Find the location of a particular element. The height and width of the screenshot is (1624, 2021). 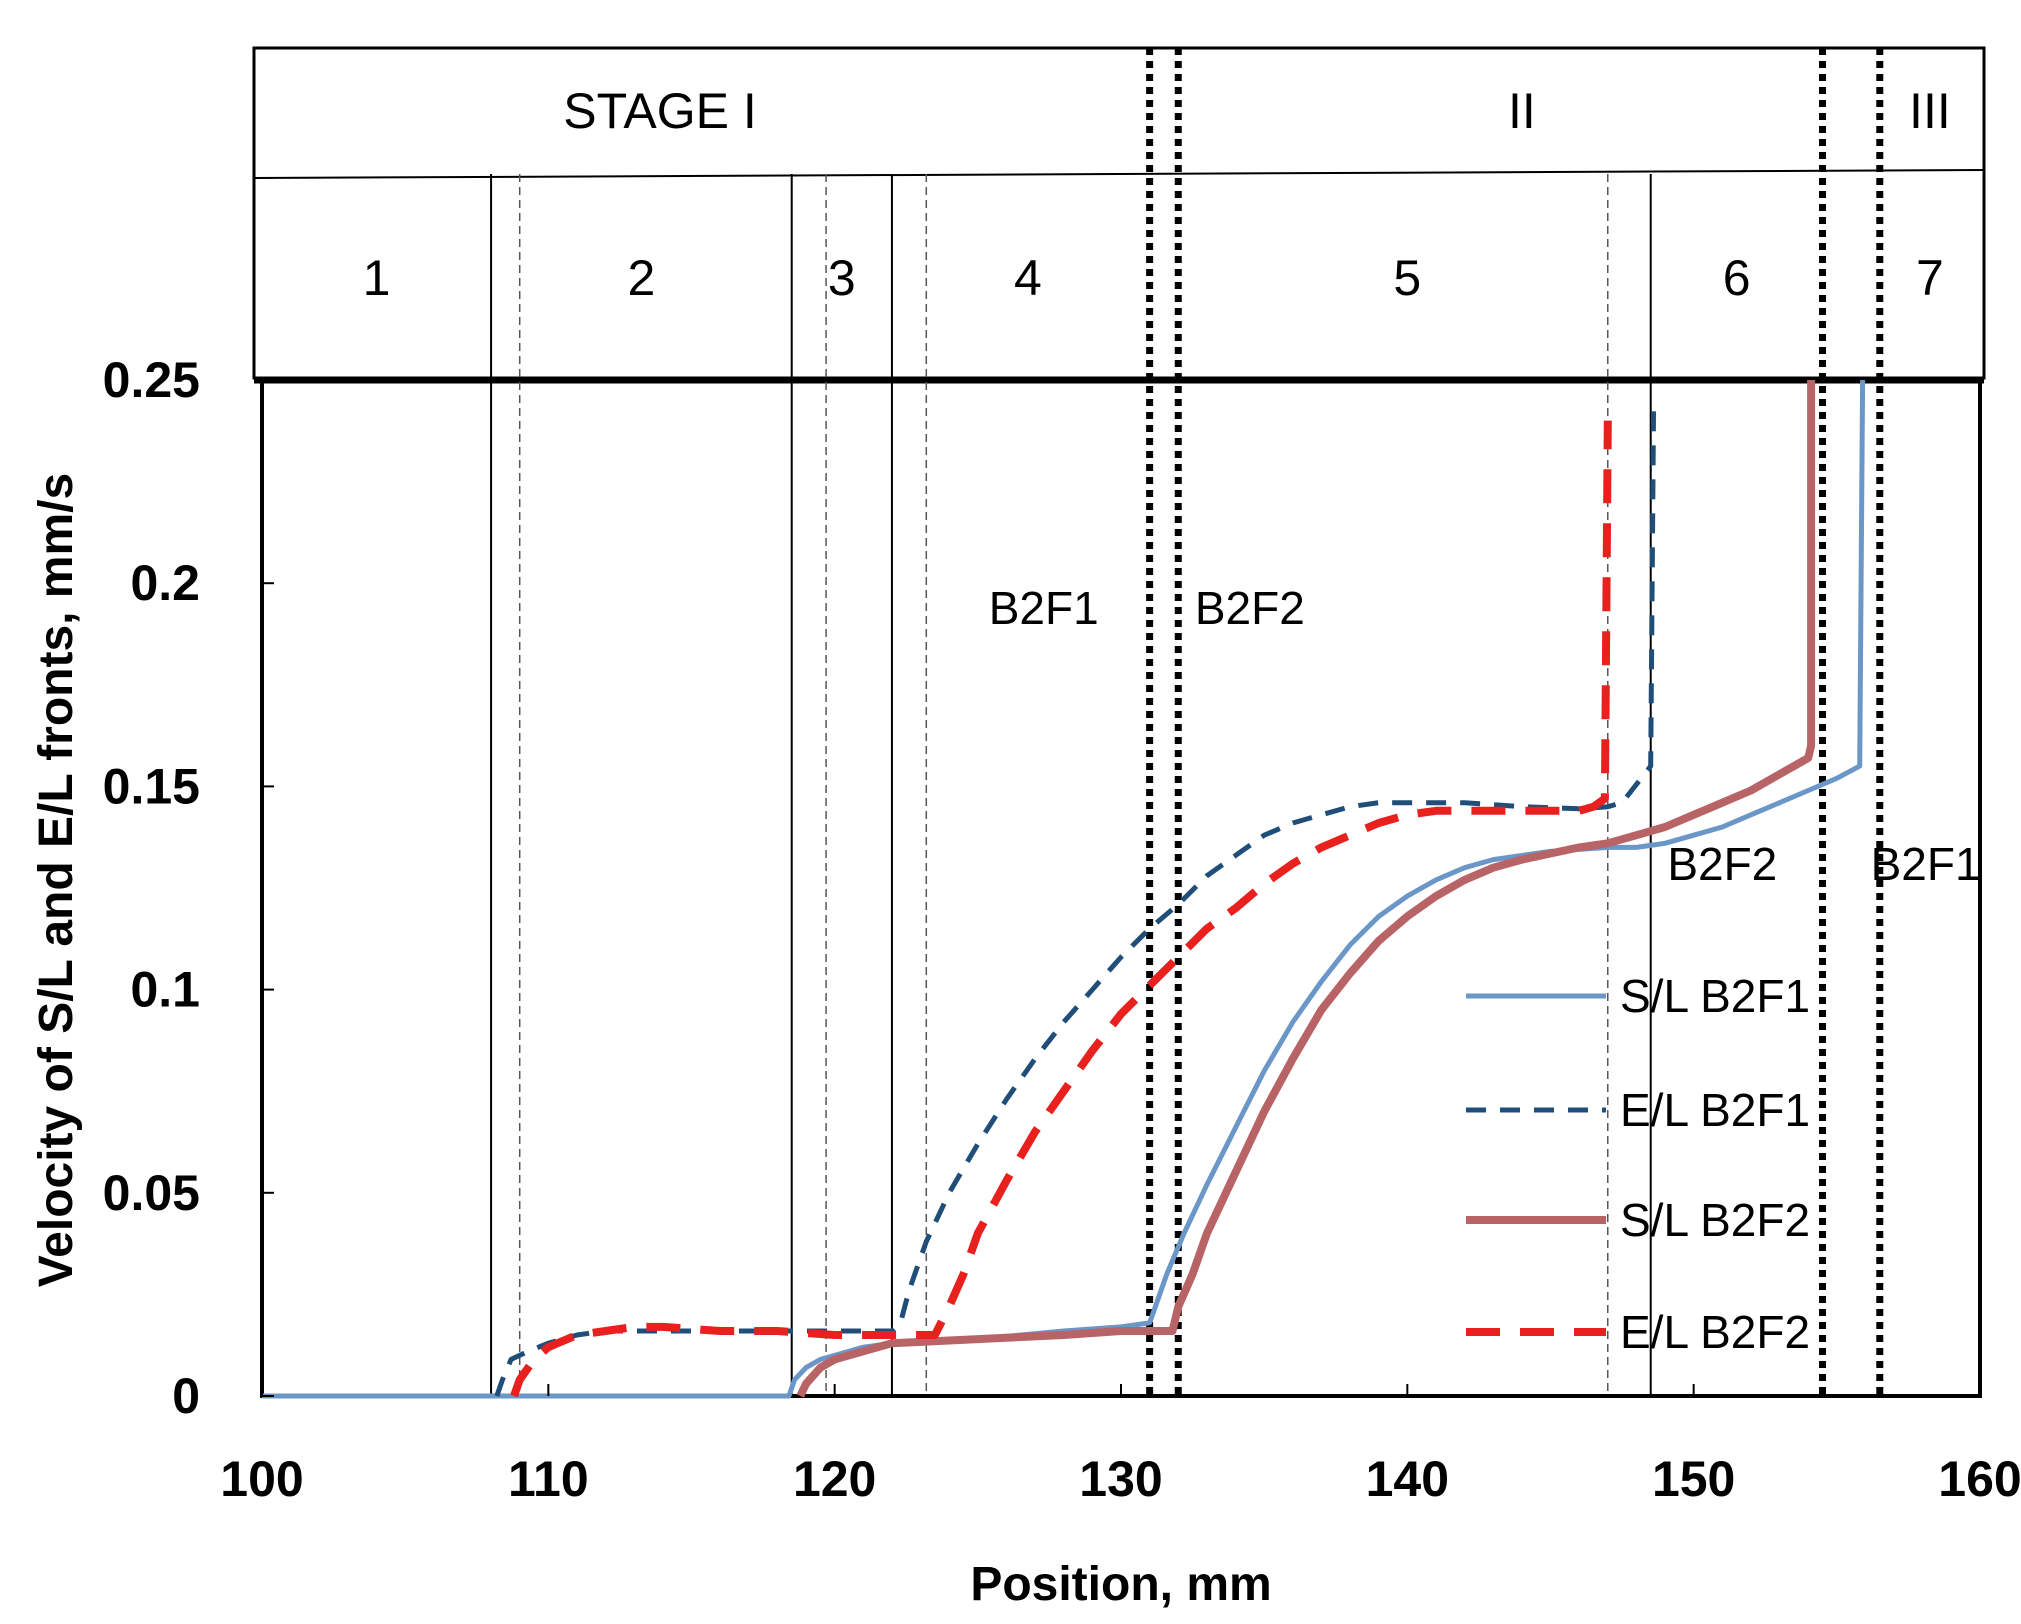

legend-label: E/L B2F2 is located at coordinates (1715, 1332).